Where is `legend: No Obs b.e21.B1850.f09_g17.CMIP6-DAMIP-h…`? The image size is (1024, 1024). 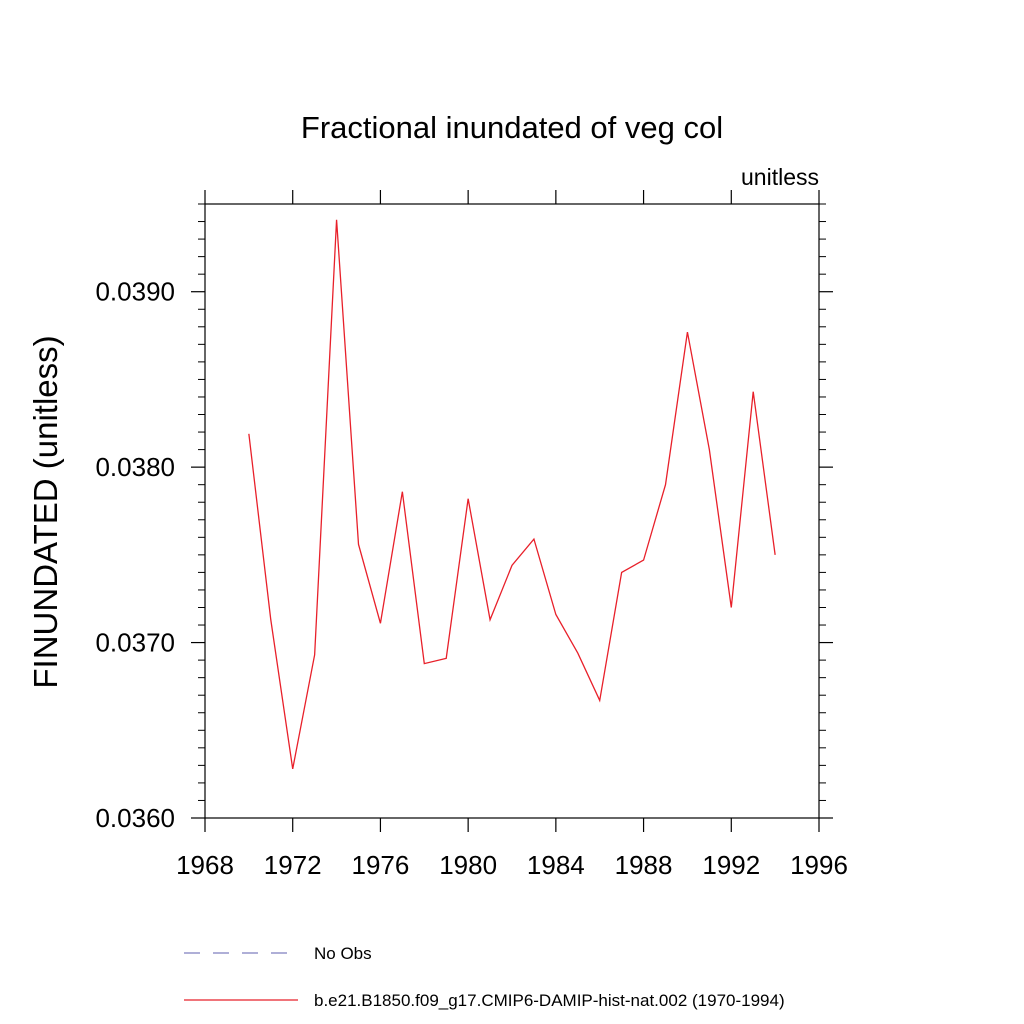 legend: No Obs b.e21.B1850.f09_g17.CMIP6-DAMIP-h… is located at coordinates (484, 977).